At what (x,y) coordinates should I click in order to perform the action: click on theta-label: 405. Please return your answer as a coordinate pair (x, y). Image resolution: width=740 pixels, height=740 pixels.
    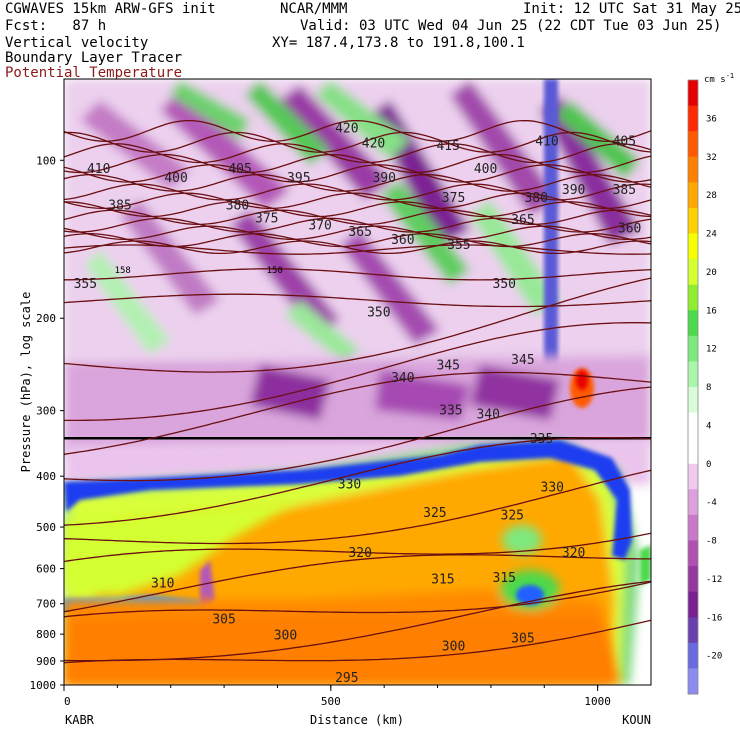
    Looking at the image, I should click on (239, 169).